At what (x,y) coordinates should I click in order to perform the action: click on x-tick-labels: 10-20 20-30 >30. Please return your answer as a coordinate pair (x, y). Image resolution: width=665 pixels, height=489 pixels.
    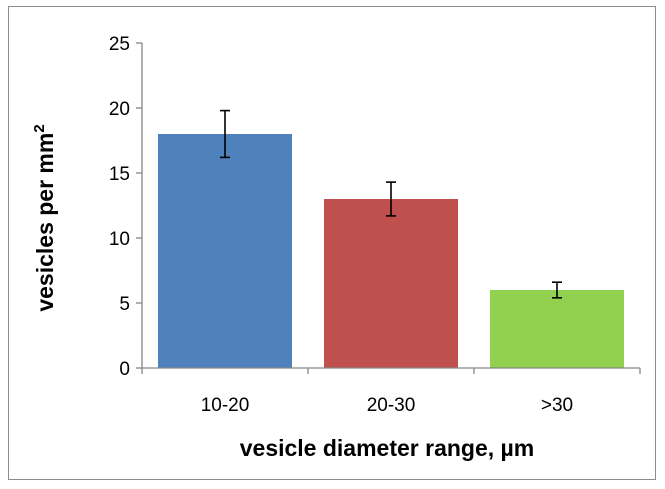
    Looking at the image, I should click on (387, 405).